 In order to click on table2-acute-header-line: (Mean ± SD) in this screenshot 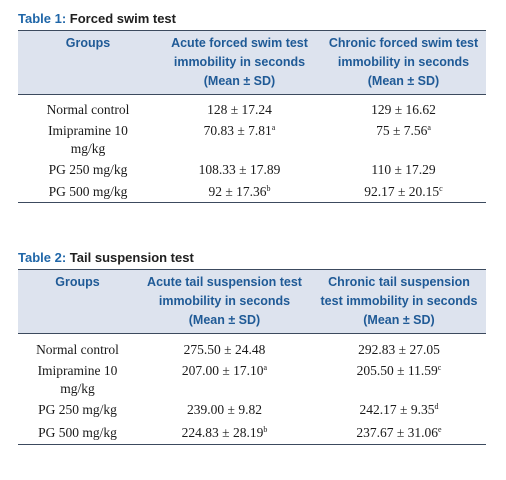, I will do `click(224, 320)`.